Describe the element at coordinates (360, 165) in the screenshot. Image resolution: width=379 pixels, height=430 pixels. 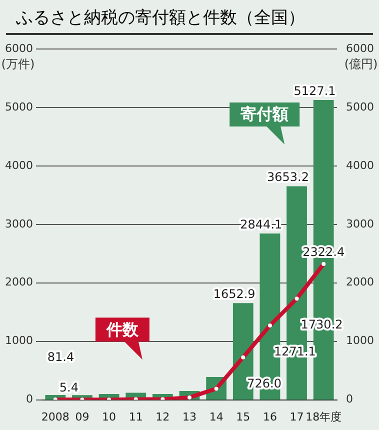
I see `y2-tick-label: 4000` at that location.